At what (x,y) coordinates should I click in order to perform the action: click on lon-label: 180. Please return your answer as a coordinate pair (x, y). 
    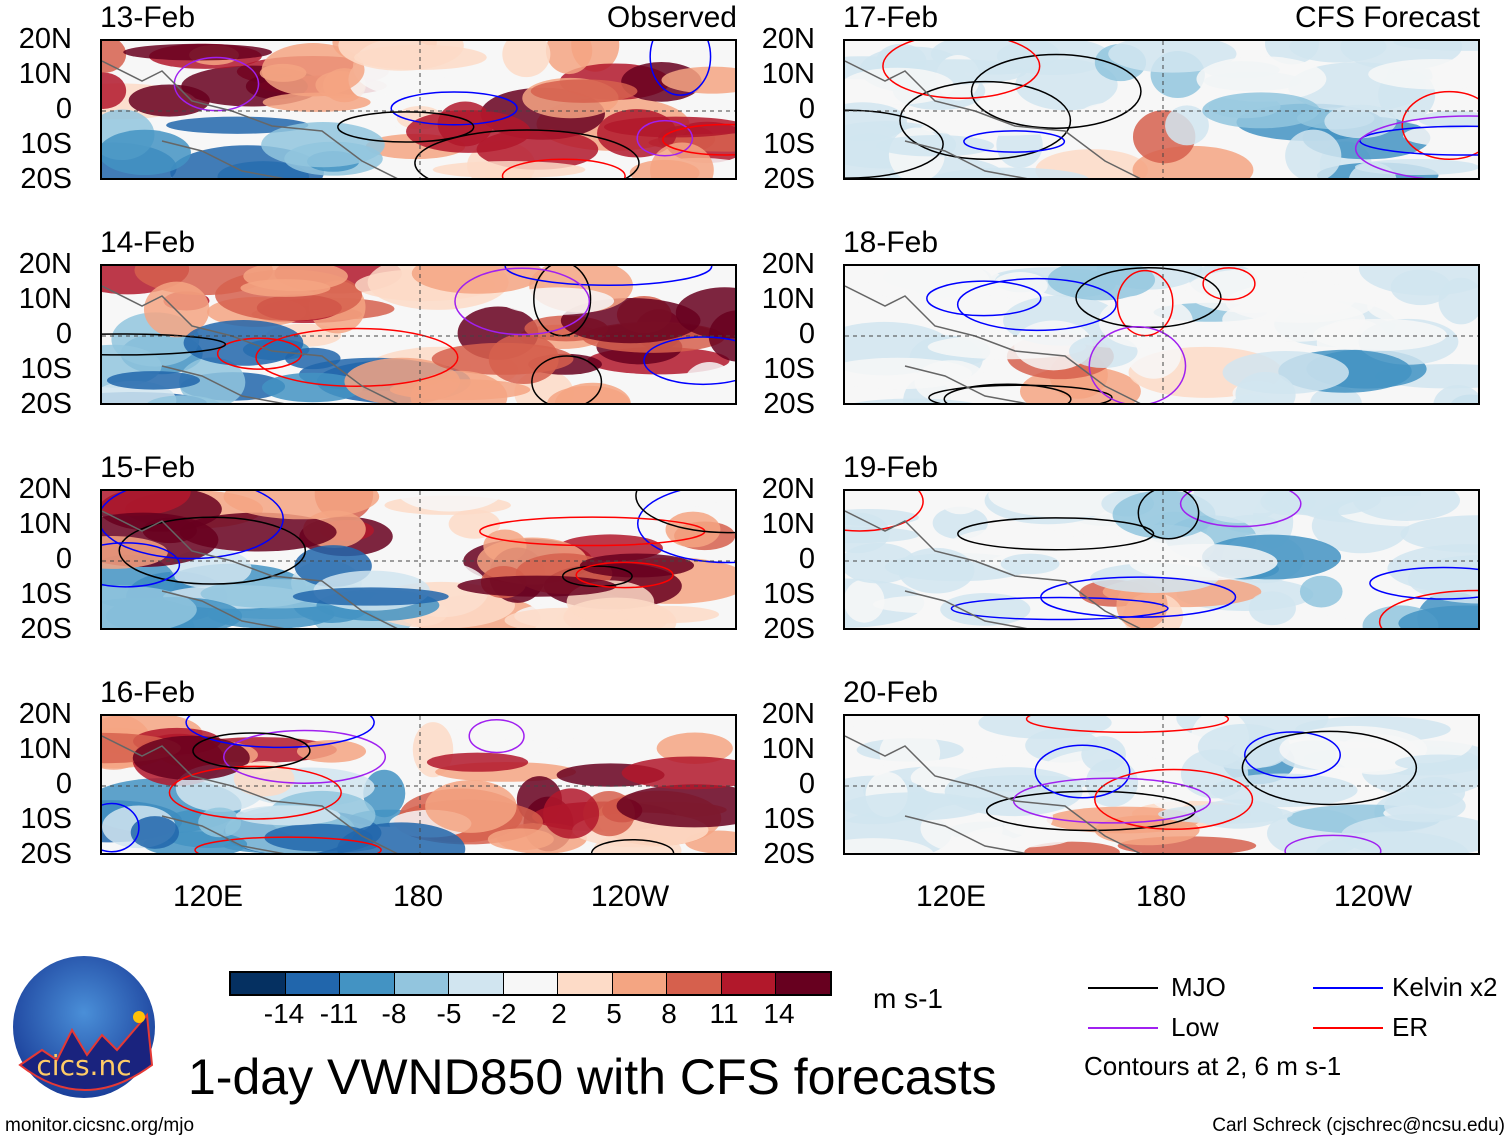
    Looking at the image, I should click on (418, 896).